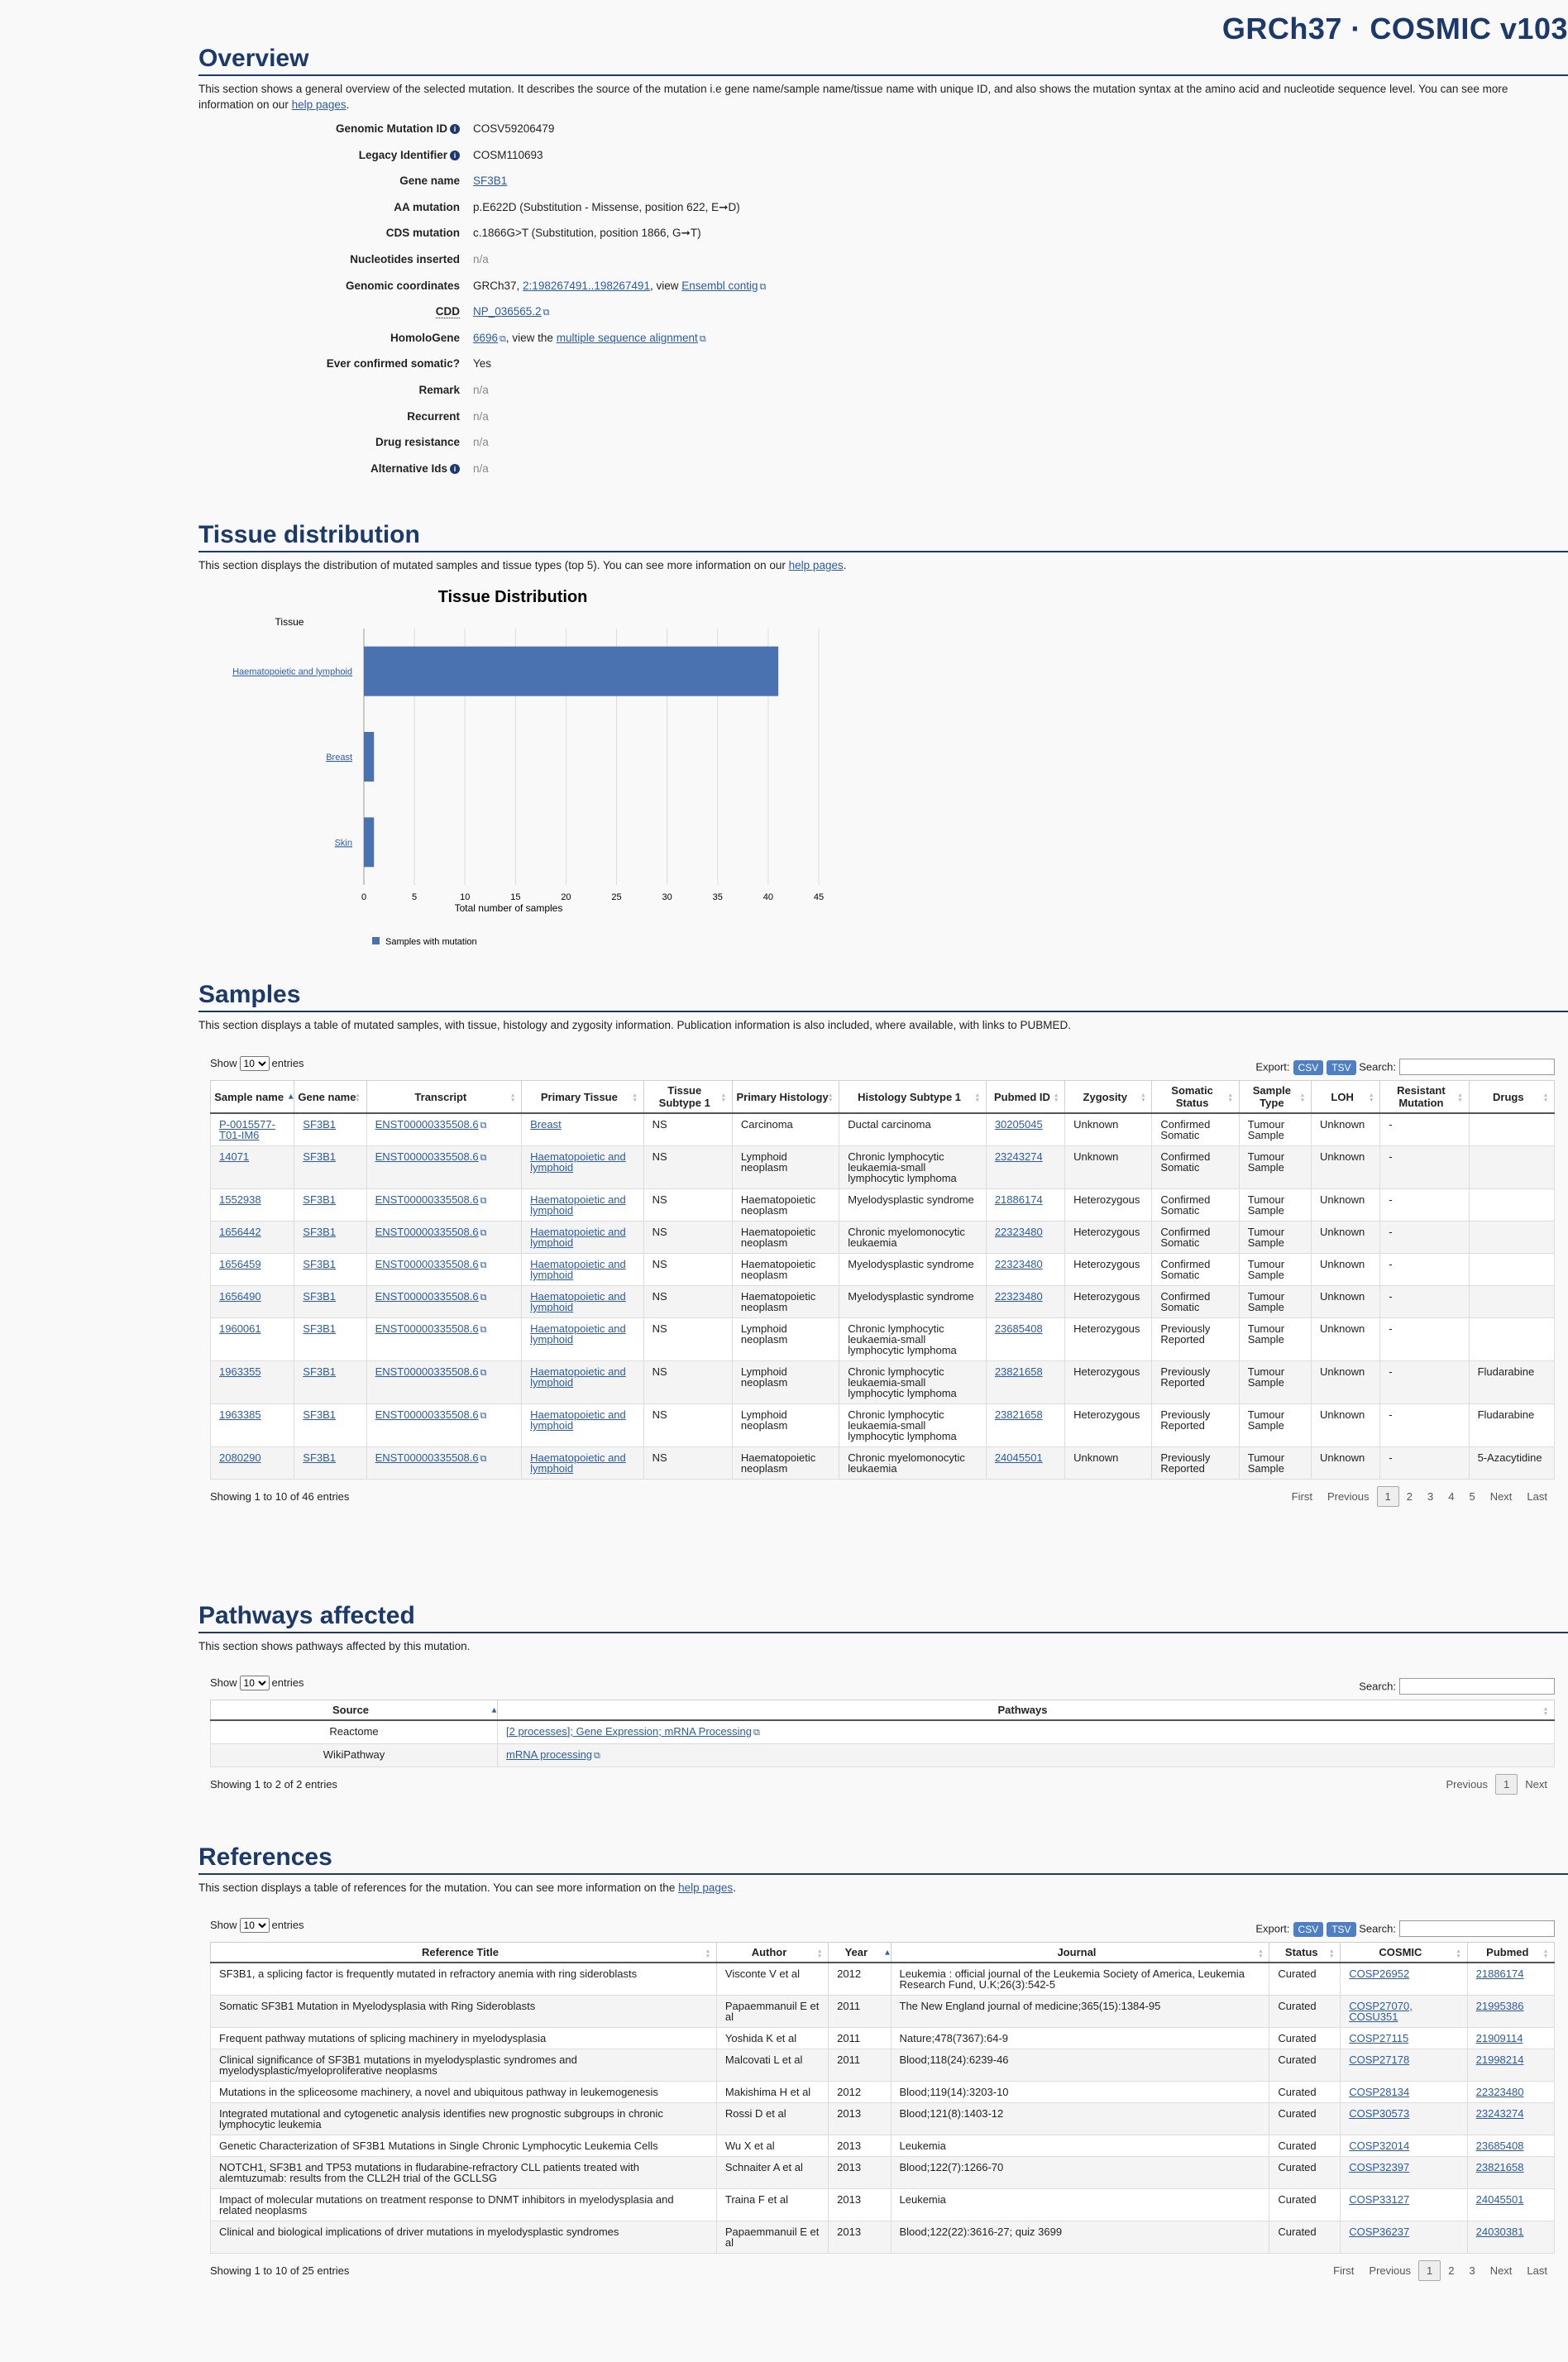 This screenshot has width=1568, height=2362. What do you see at coordinates (1080, 1952) in the screenshot?
I see `column-header: Journal` at bounding box center [1080, 1952].